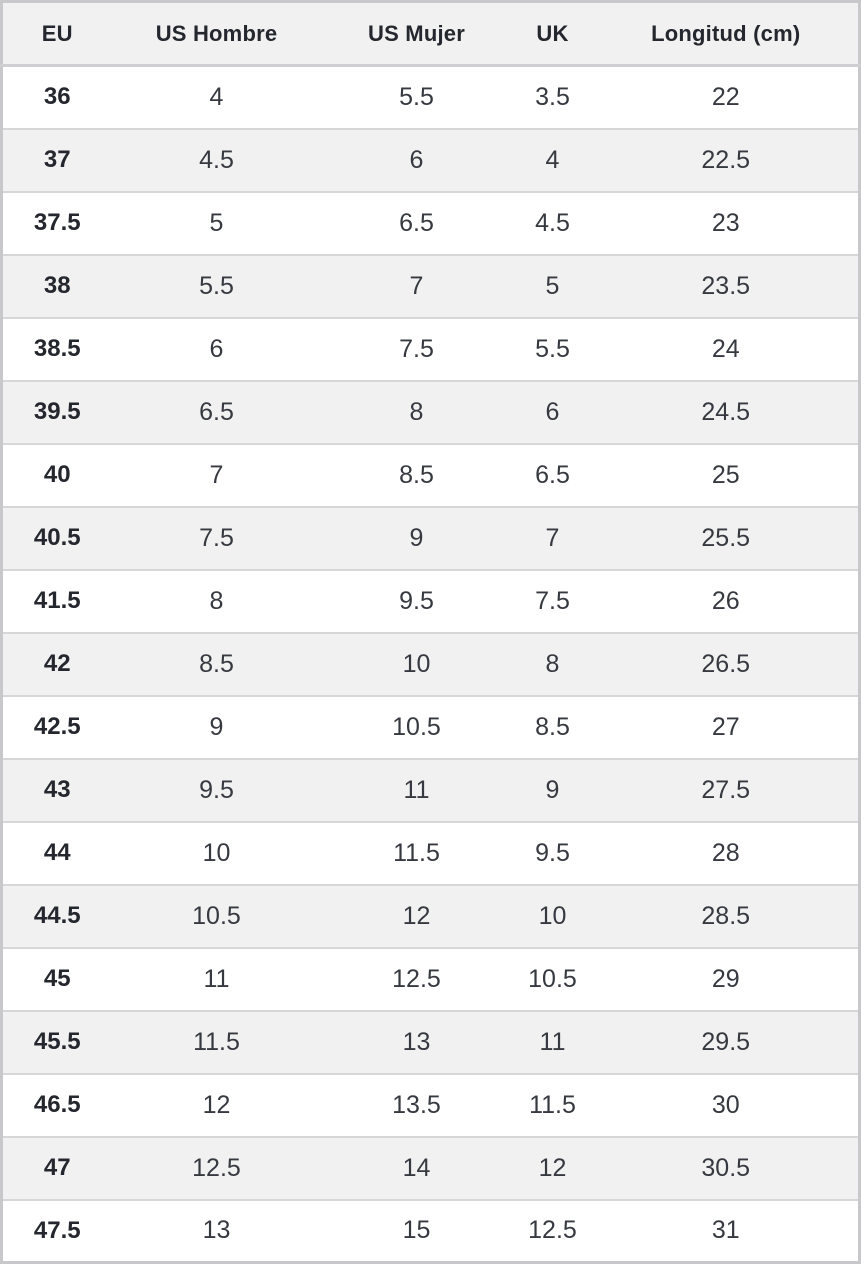  I want to click on table-row: 41.5 8 9.5 7.5 26, so click(430, 600).